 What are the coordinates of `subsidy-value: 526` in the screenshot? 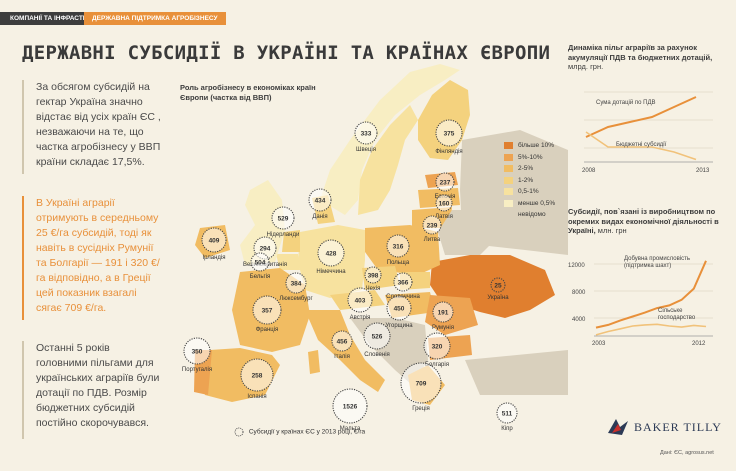 It's located at (377, 337).